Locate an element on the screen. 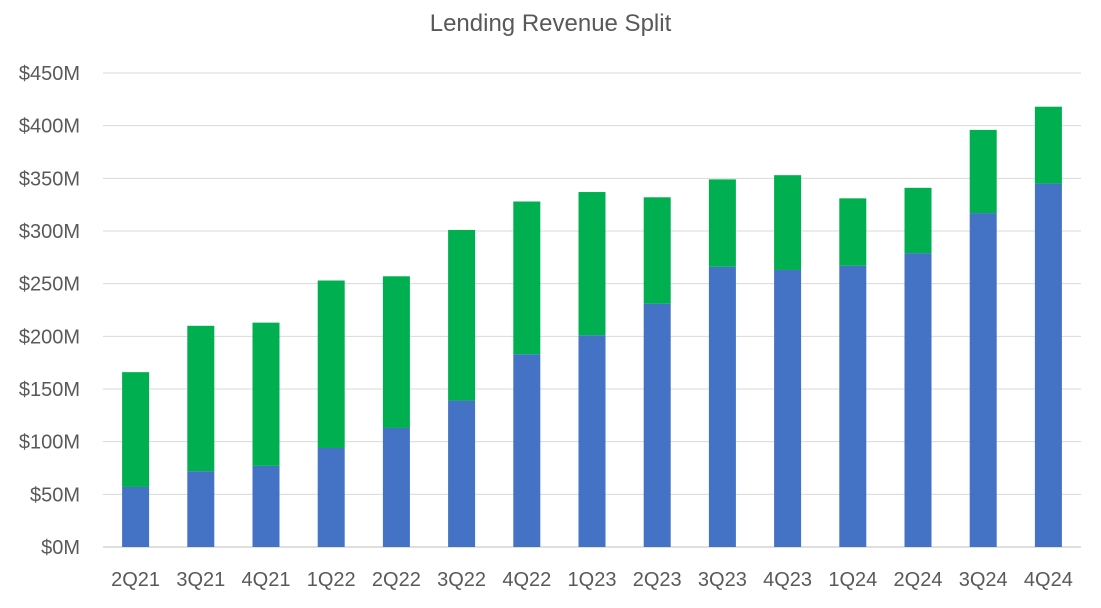 The width and height of the screenshot is (1101, 608). x-tick-label: 4Q21 is located at coordinates (266, 580).